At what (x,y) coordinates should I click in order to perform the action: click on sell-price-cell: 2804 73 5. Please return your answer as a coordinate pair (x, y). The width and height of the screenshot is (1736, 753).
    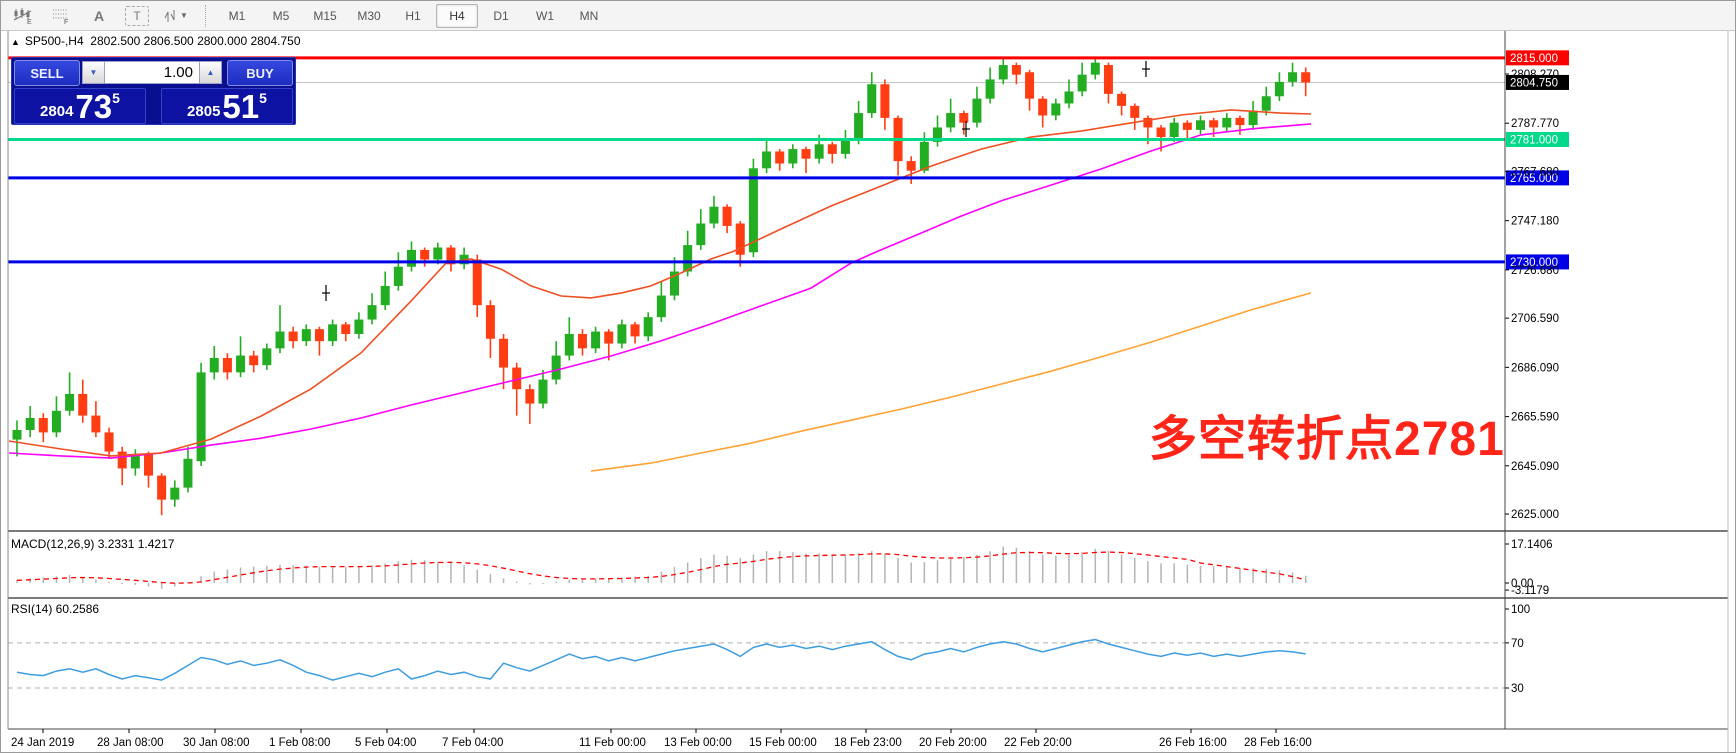
    Looking at the image, I should click on (80, 106).